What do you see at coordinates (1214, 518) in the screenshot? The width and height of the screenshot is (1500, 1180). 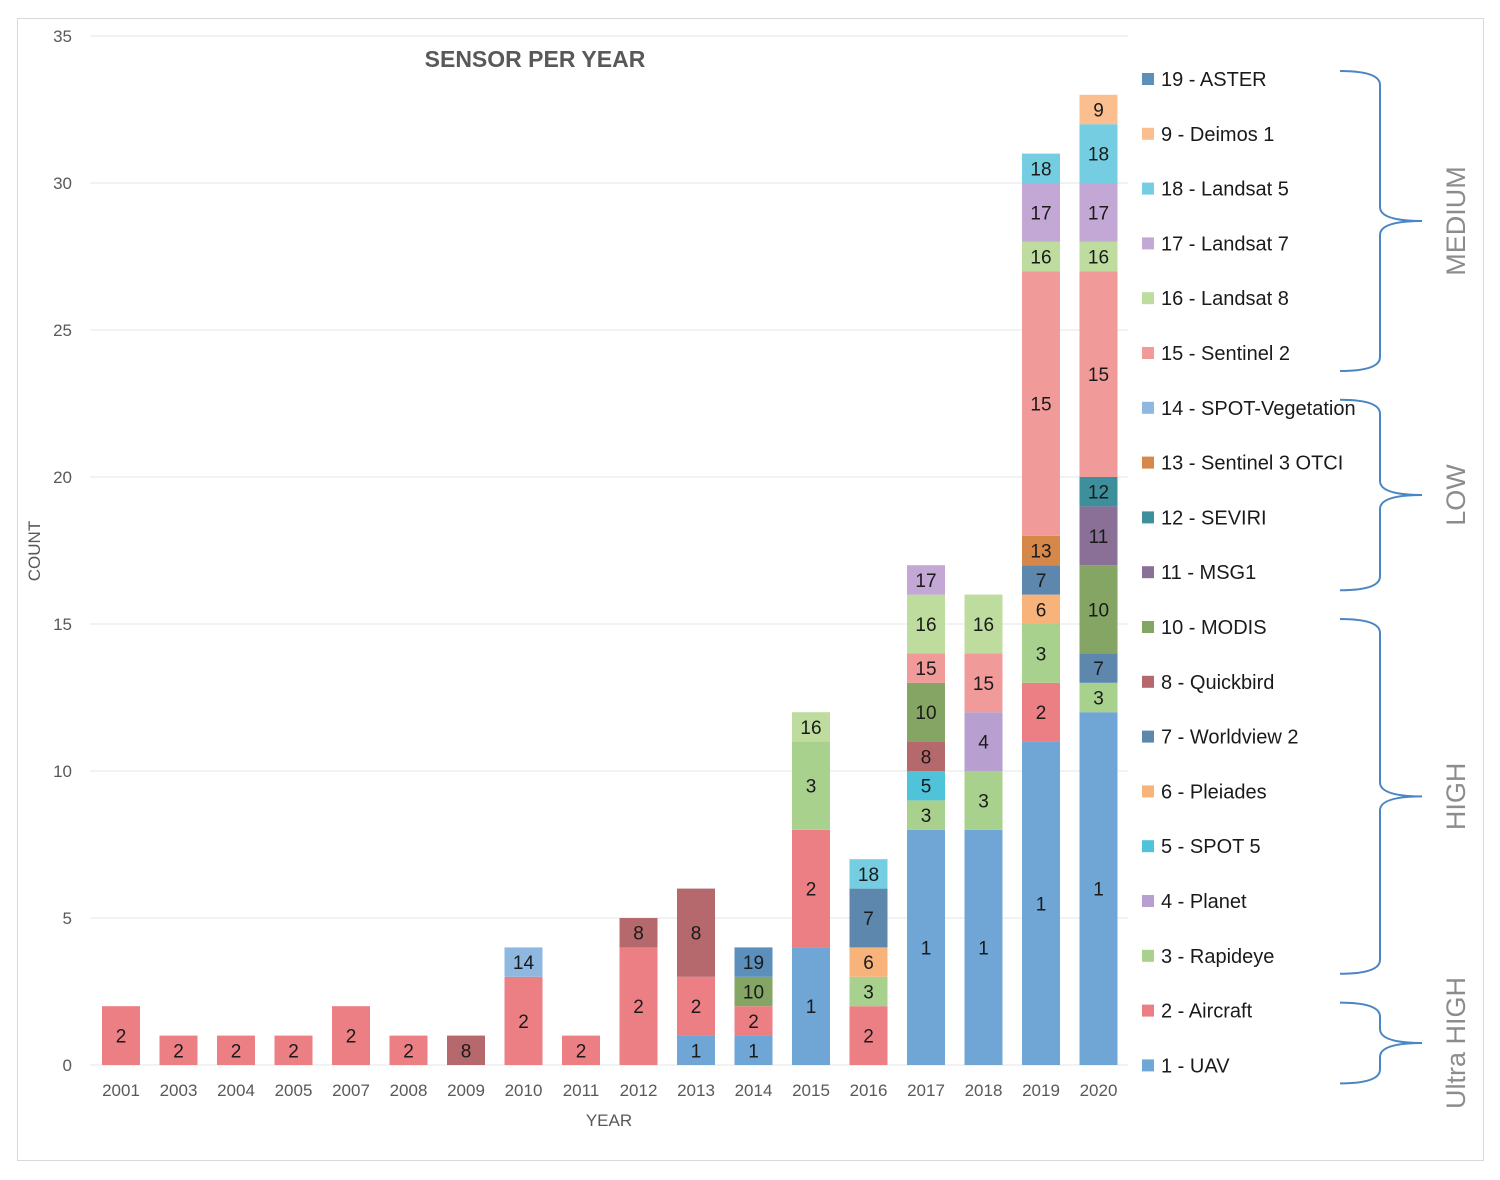 I see `legend-label: 12 - SEVIRI` at bounding box center [1214, 518].